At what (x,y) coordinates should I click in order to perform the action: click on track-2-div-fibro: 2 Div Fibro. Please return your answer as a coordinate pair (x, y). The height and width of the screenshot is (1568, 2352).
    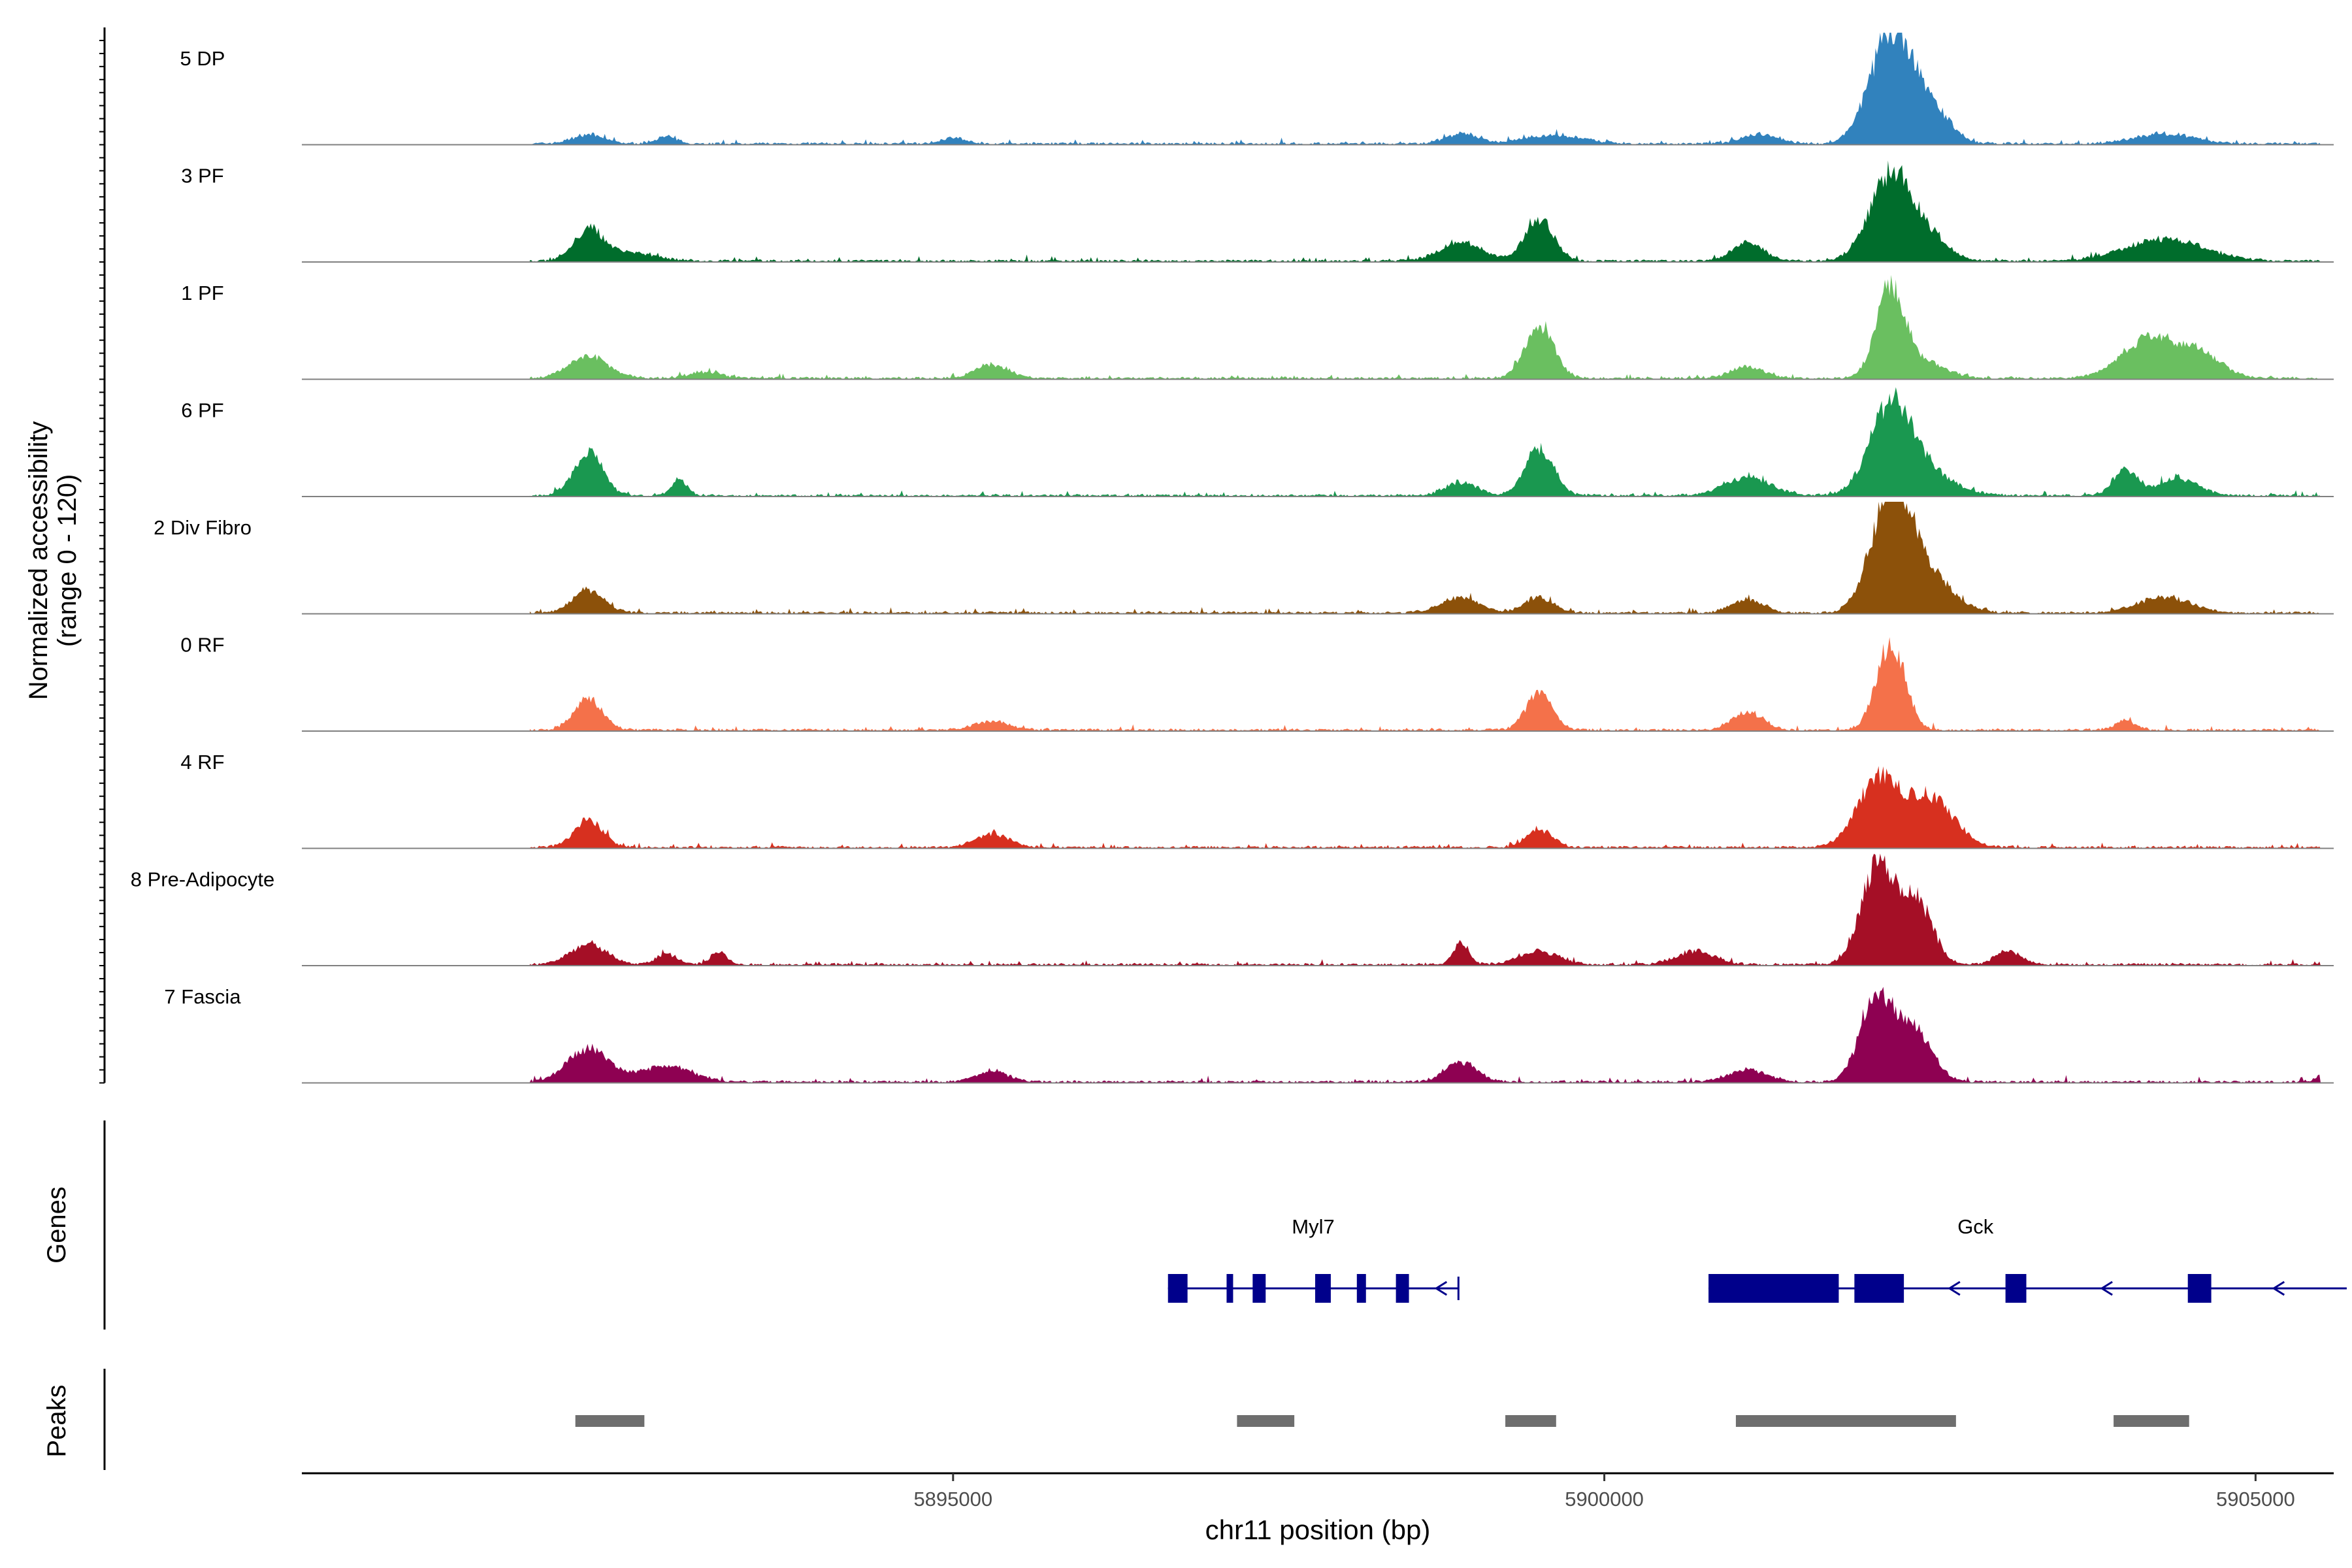
    Looking at the image, I should click on (1244, 558).